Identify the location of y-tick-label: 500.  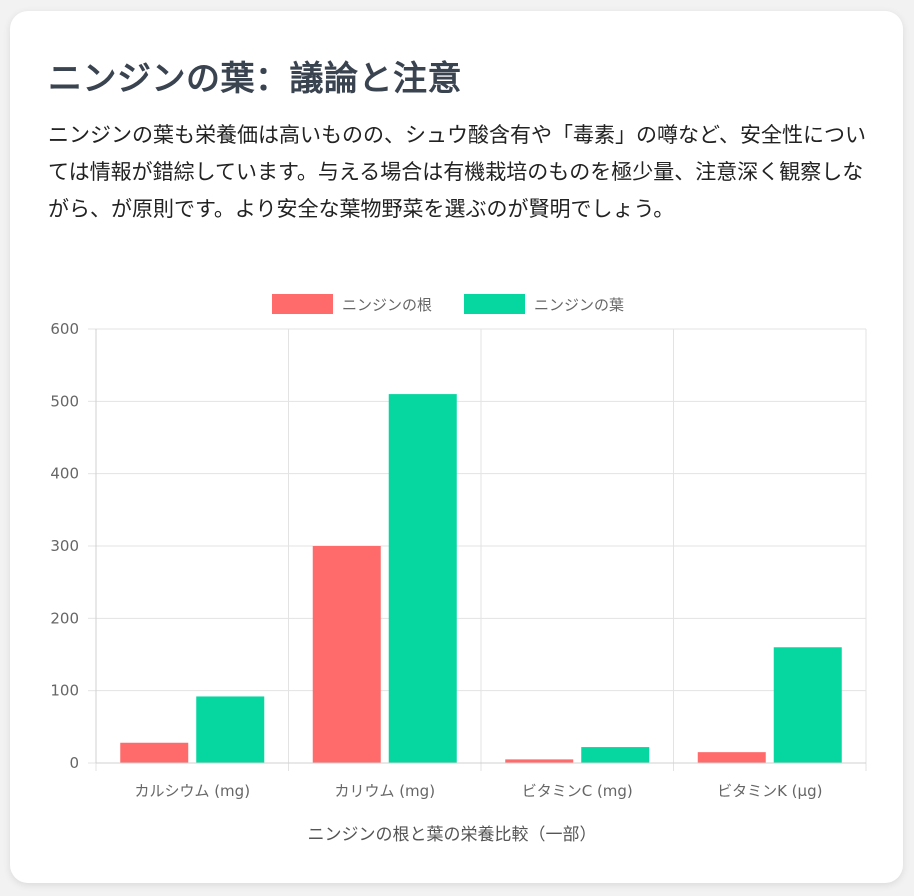
(64, 401).